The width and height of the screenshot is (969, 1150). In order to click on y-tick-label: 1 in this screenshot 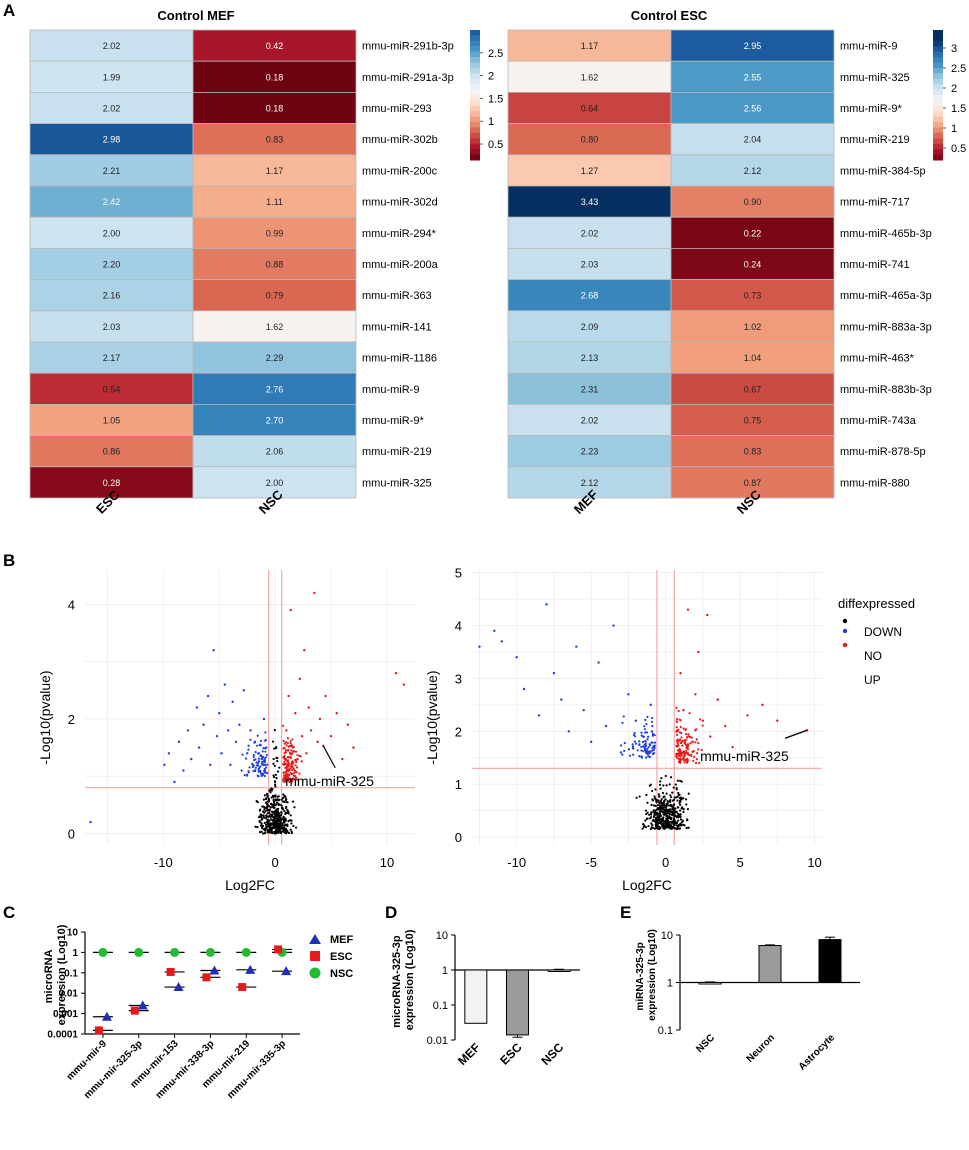, I will do `click(458, 784)`.